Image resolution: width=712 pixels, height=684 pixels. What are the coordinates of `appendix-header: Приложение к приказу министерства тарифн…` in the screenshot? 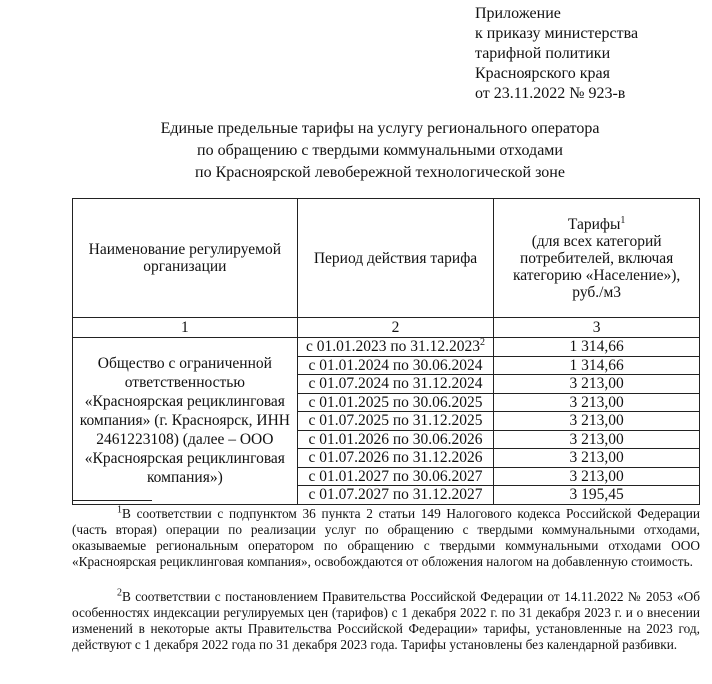 It's located at (556, 54).